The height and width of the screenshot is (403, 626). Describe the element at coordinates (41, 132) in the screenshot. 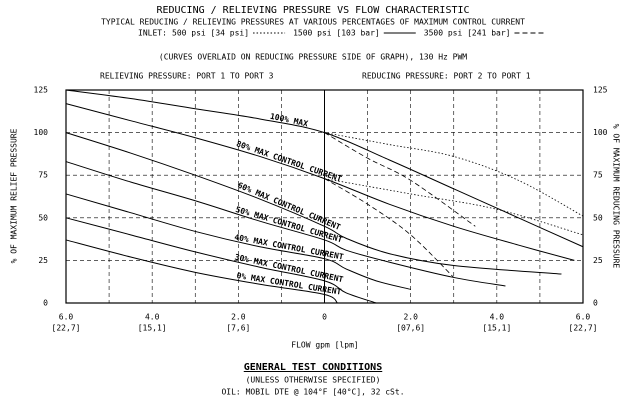

I see `y-tick-label: 100` at that location.